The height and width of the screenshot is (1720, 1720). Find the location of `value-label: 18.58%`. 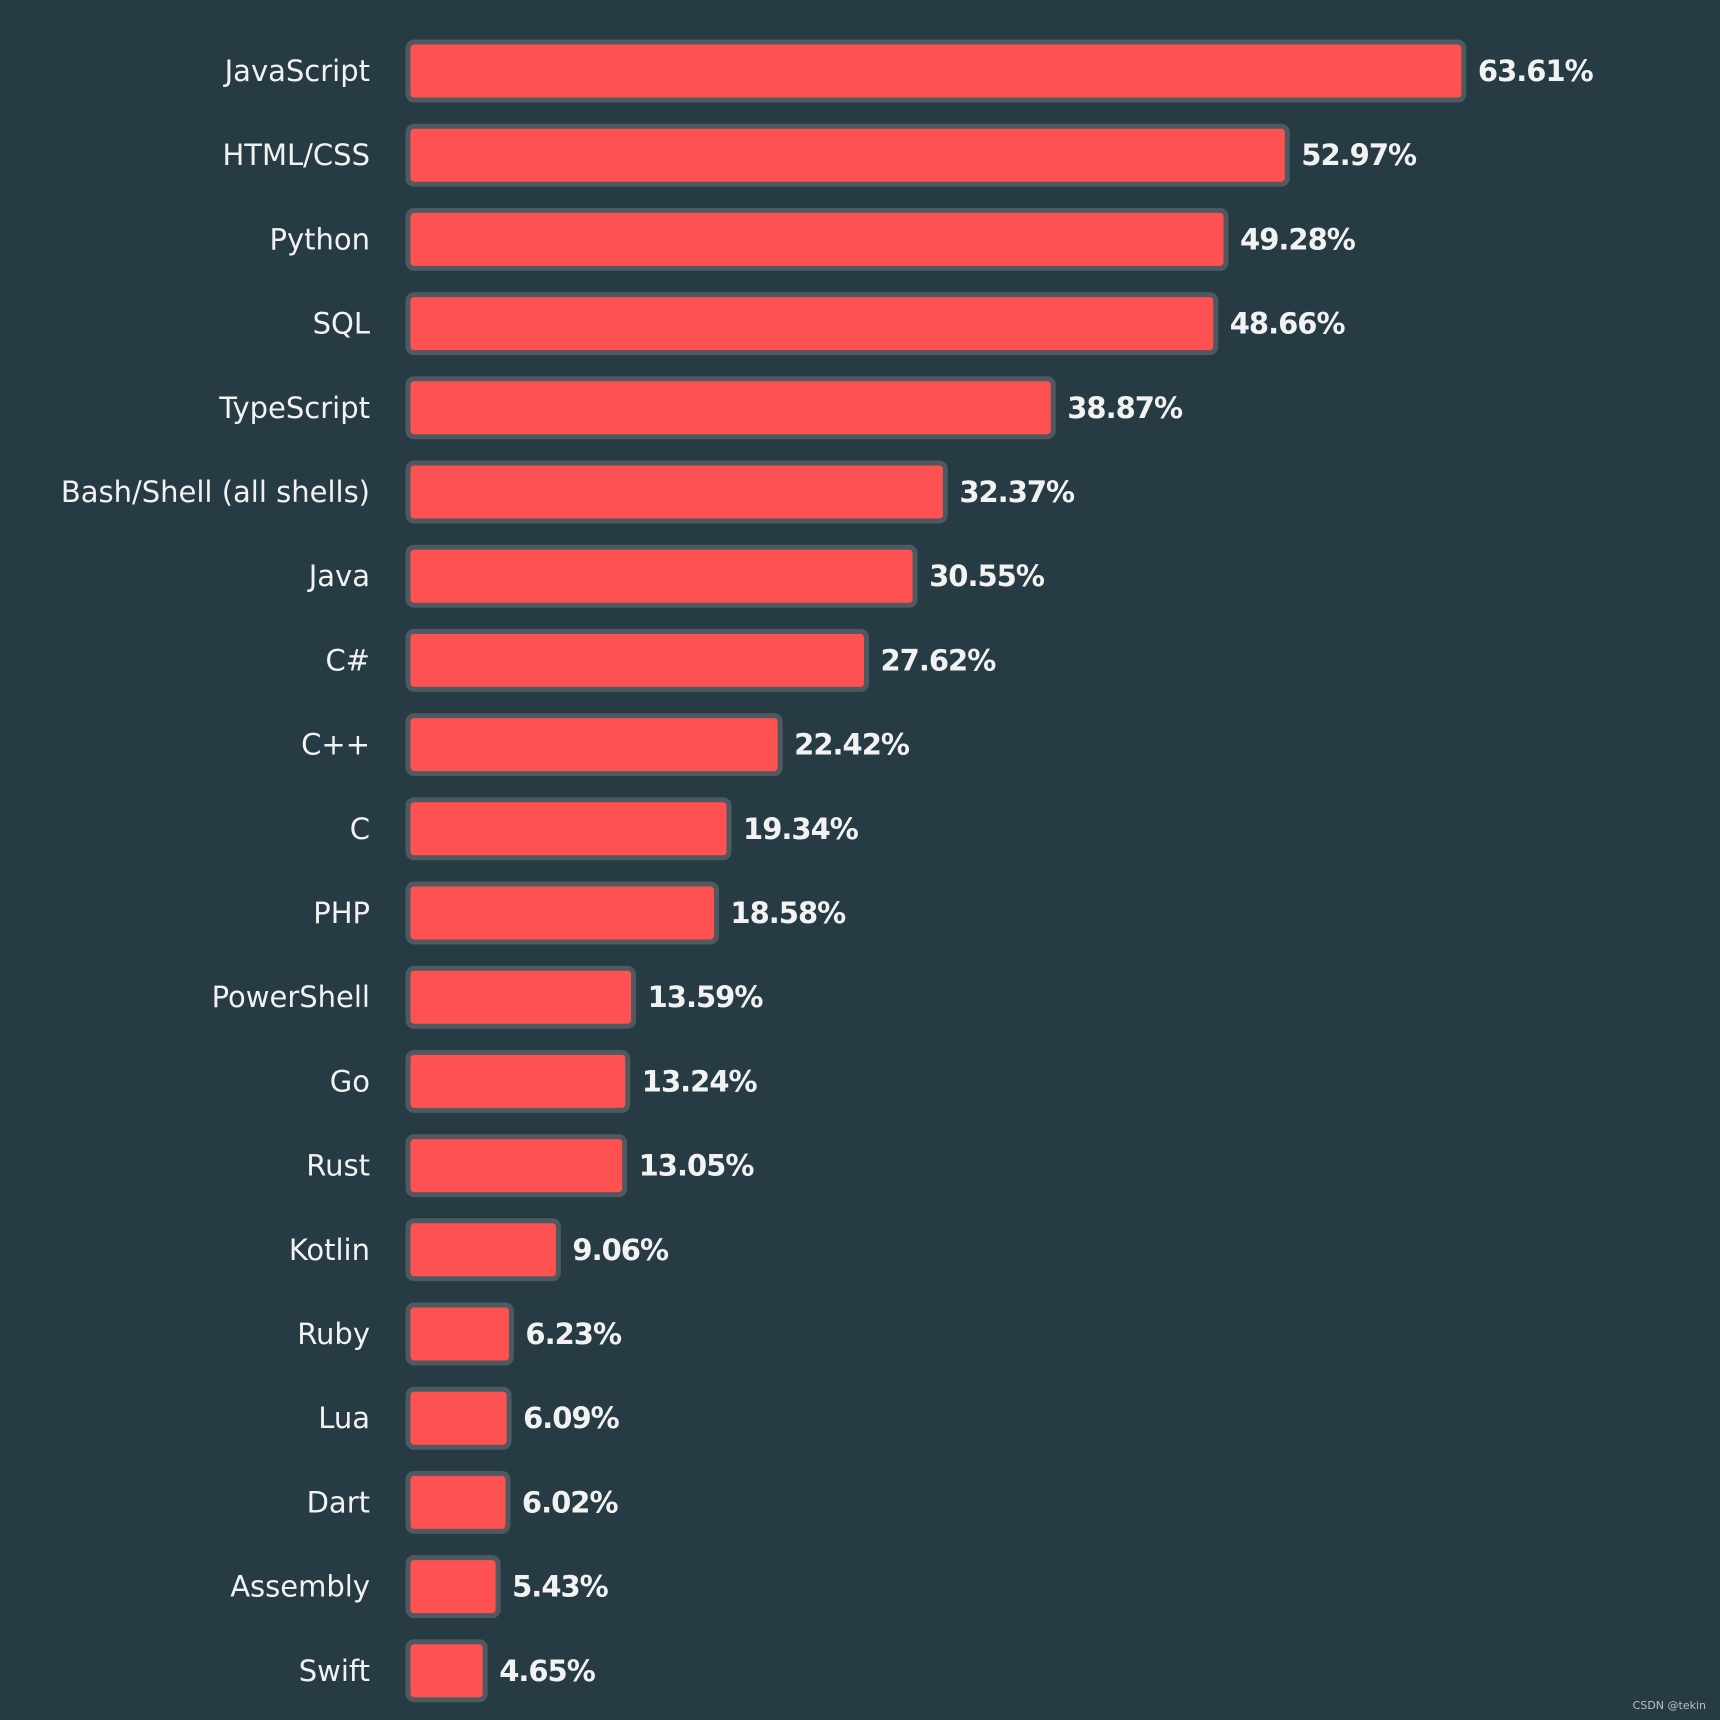

value-label: 18.58% is located at coordinates (788, 913).